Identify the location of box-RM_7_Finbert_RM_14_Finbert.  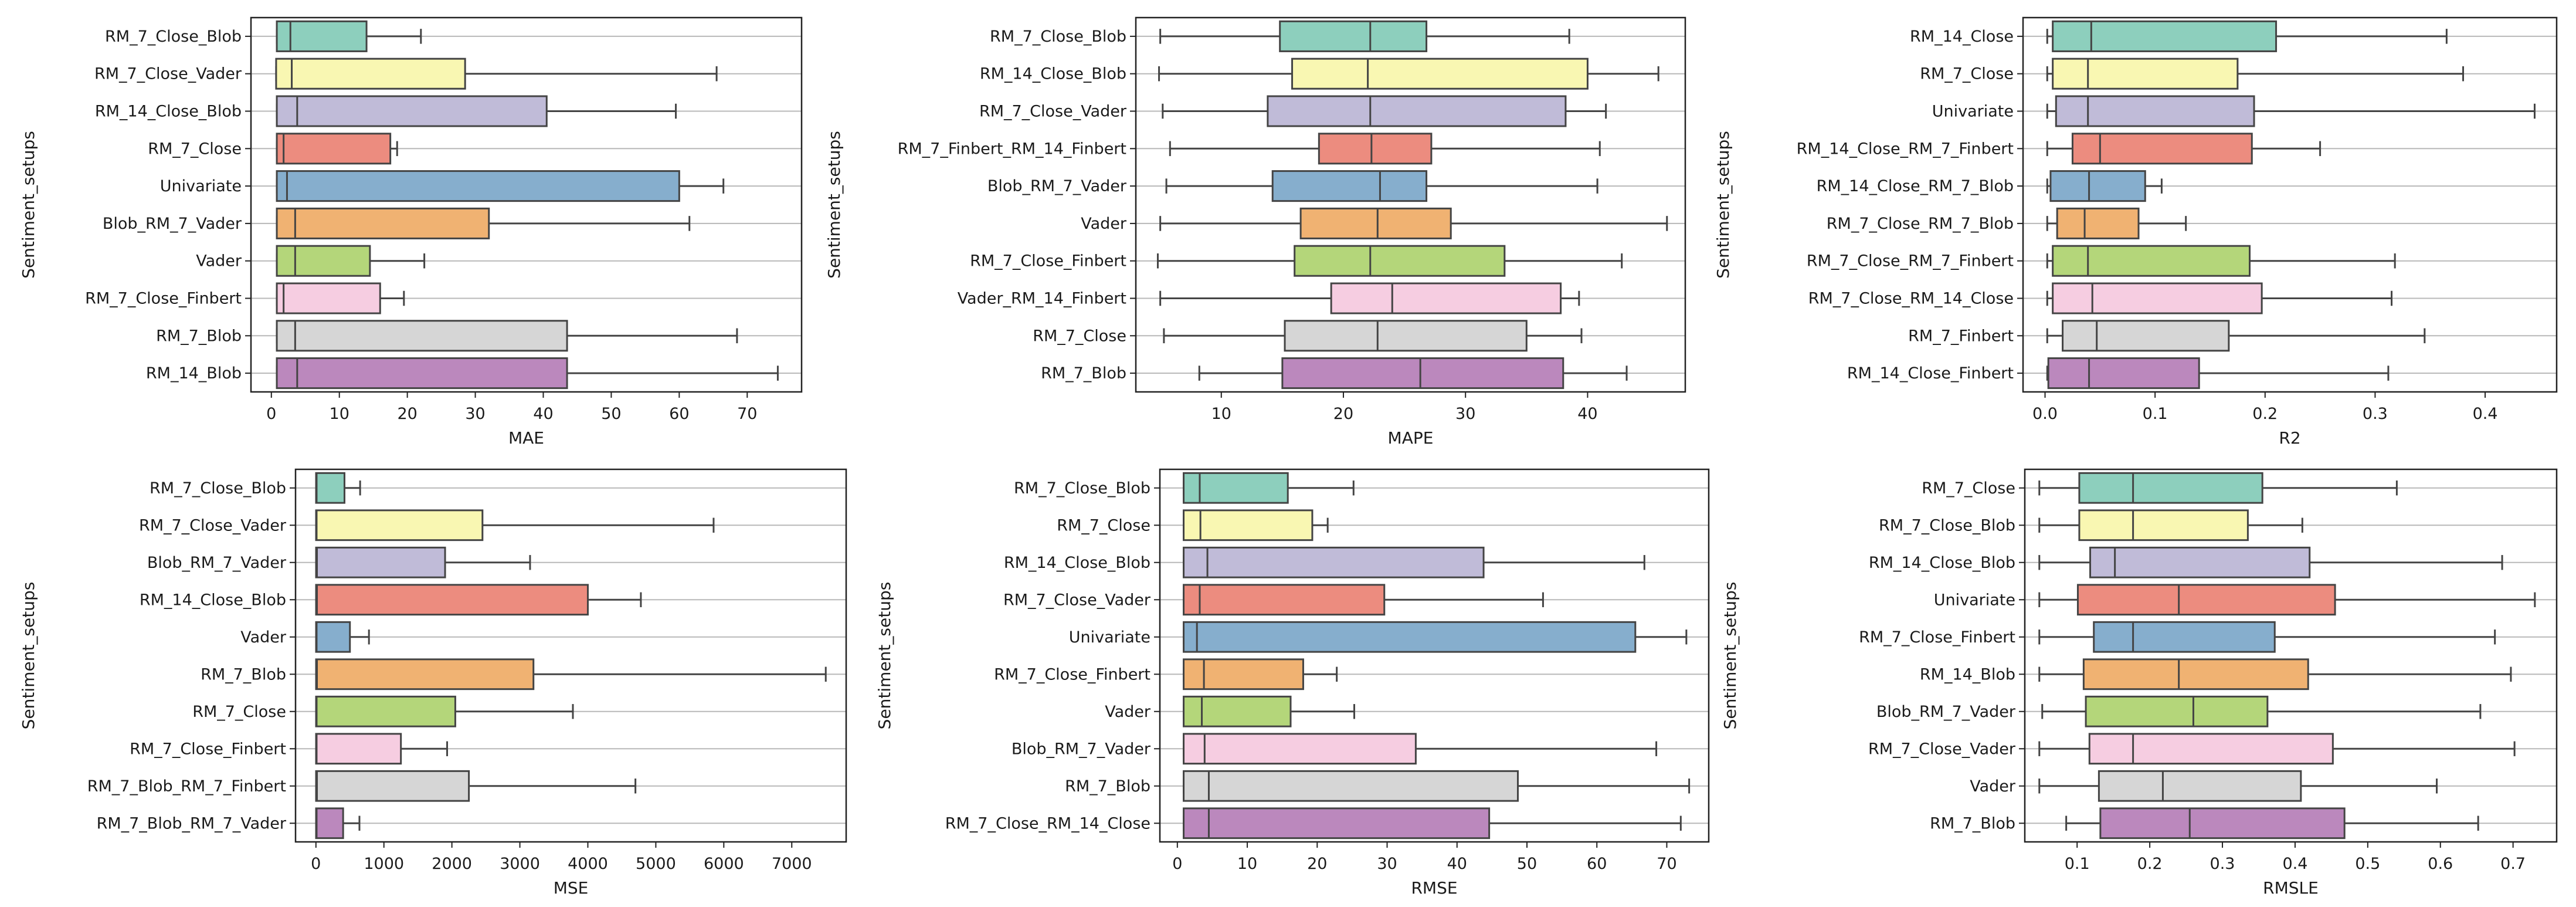
(1385, 149).